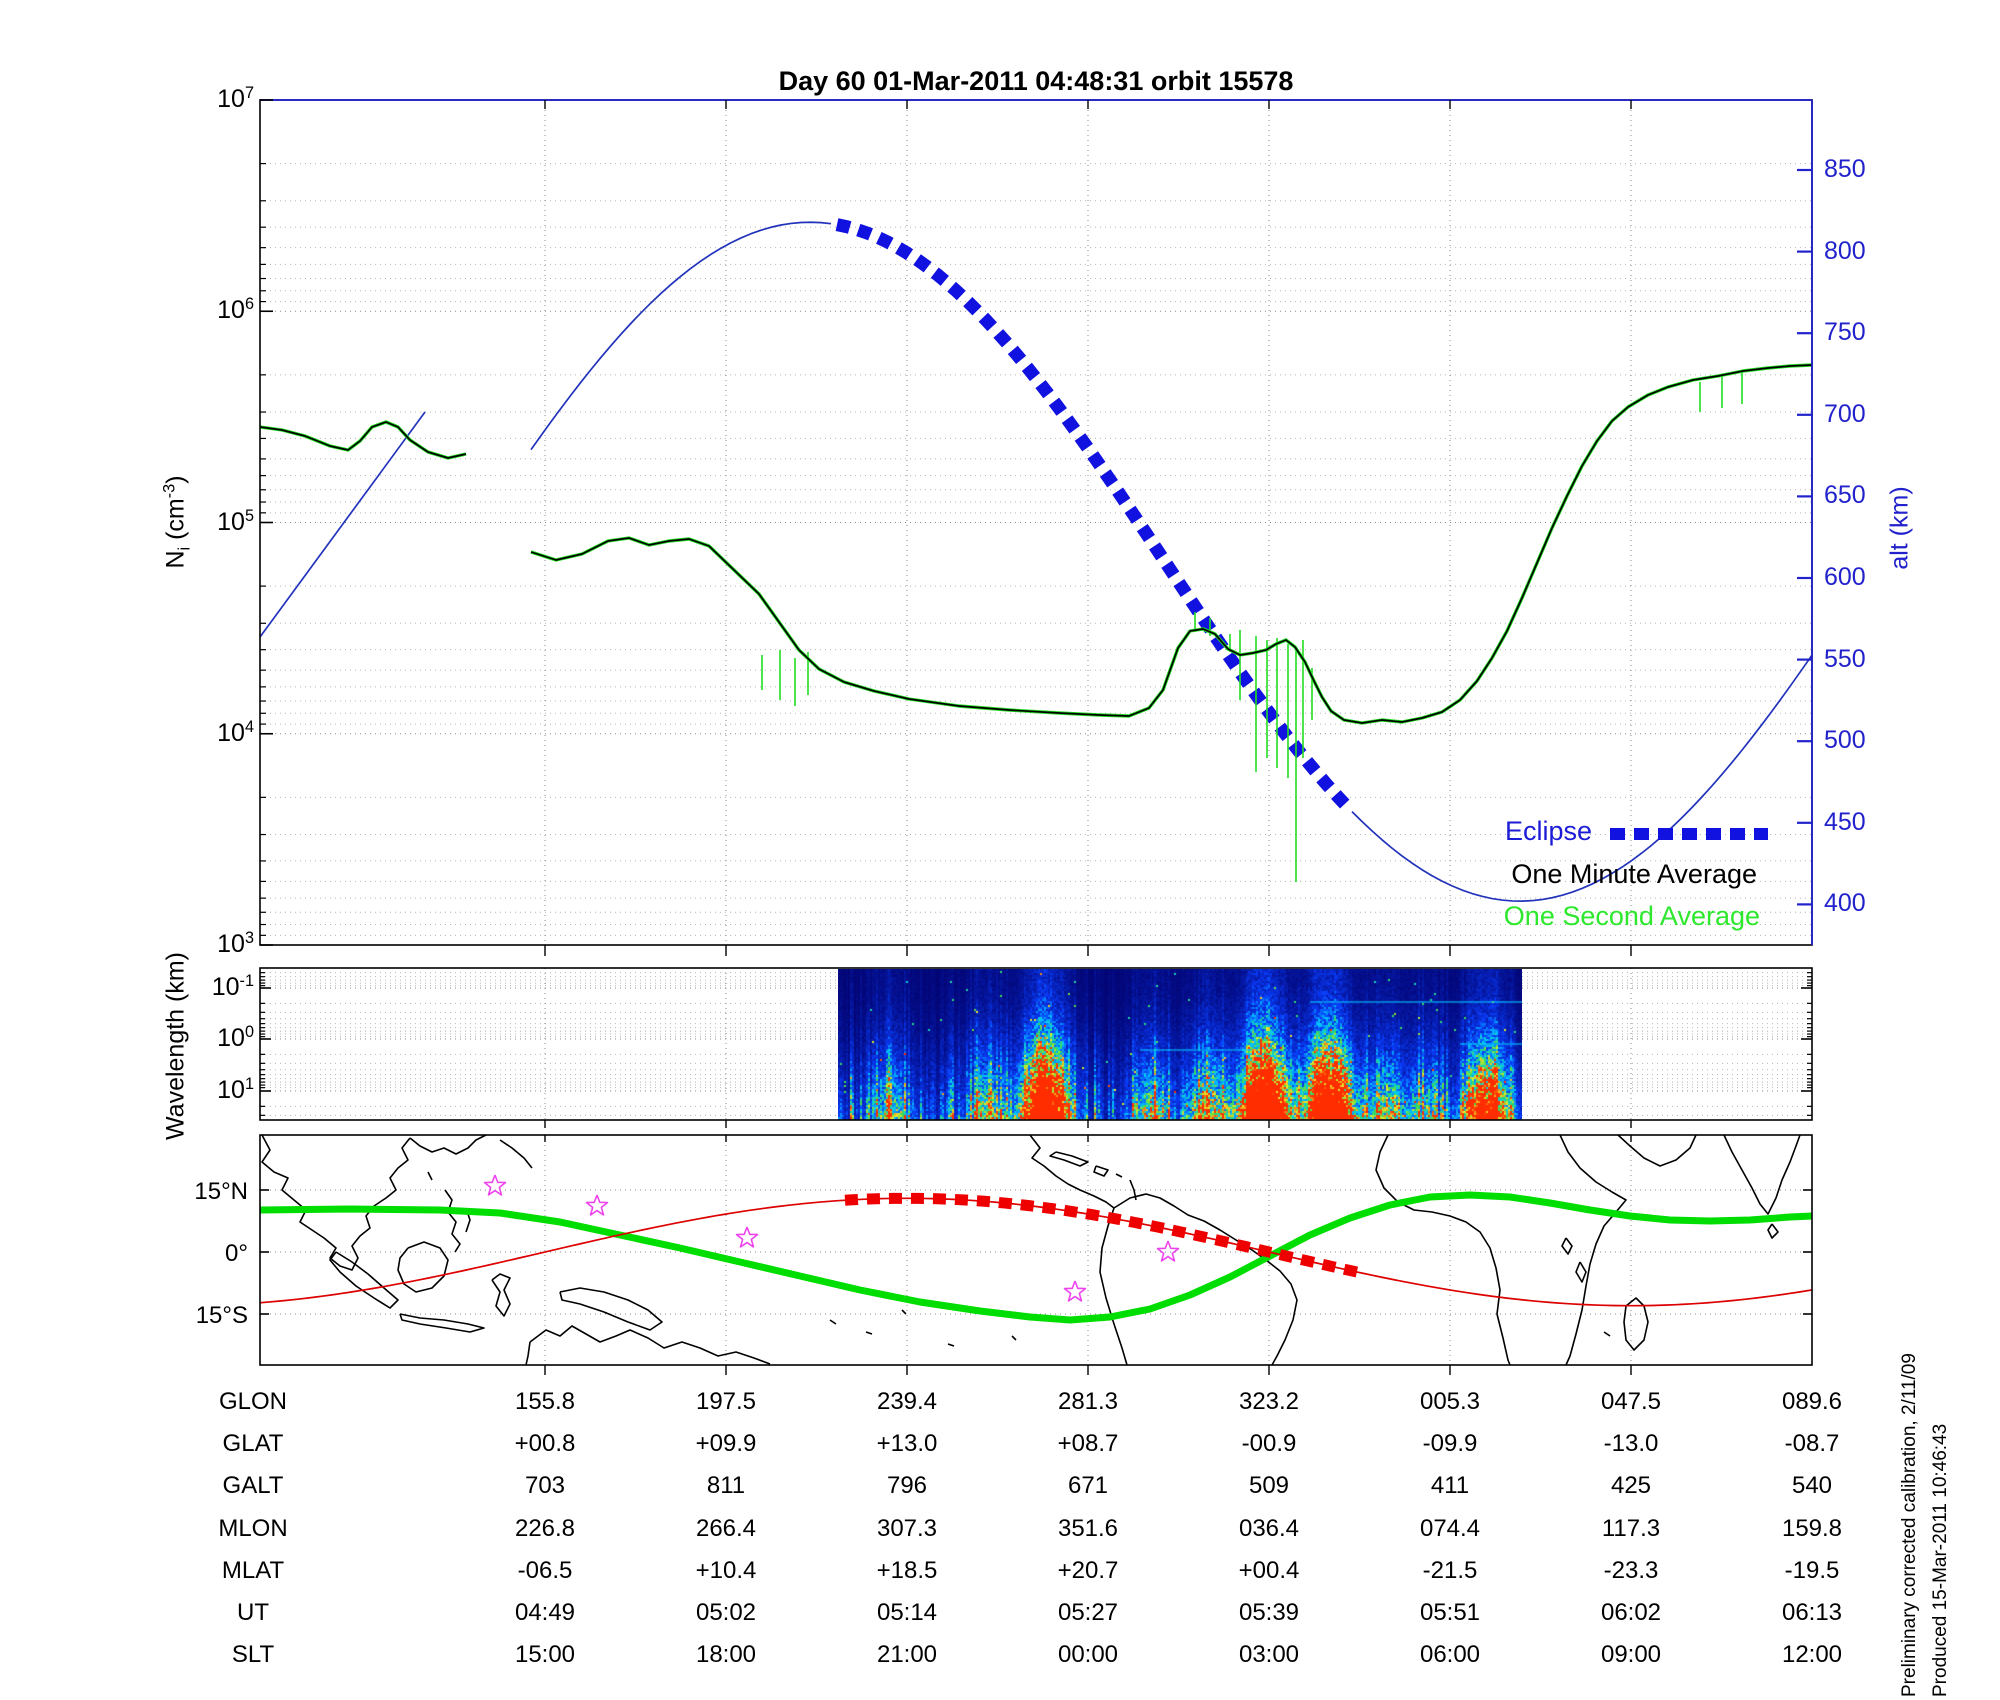 The width and height of the screenshot is (2000, 1700). Describe the element at coordinates (342, 524) in the screenshot. I see `altitude-curve-early-segment` at that location.